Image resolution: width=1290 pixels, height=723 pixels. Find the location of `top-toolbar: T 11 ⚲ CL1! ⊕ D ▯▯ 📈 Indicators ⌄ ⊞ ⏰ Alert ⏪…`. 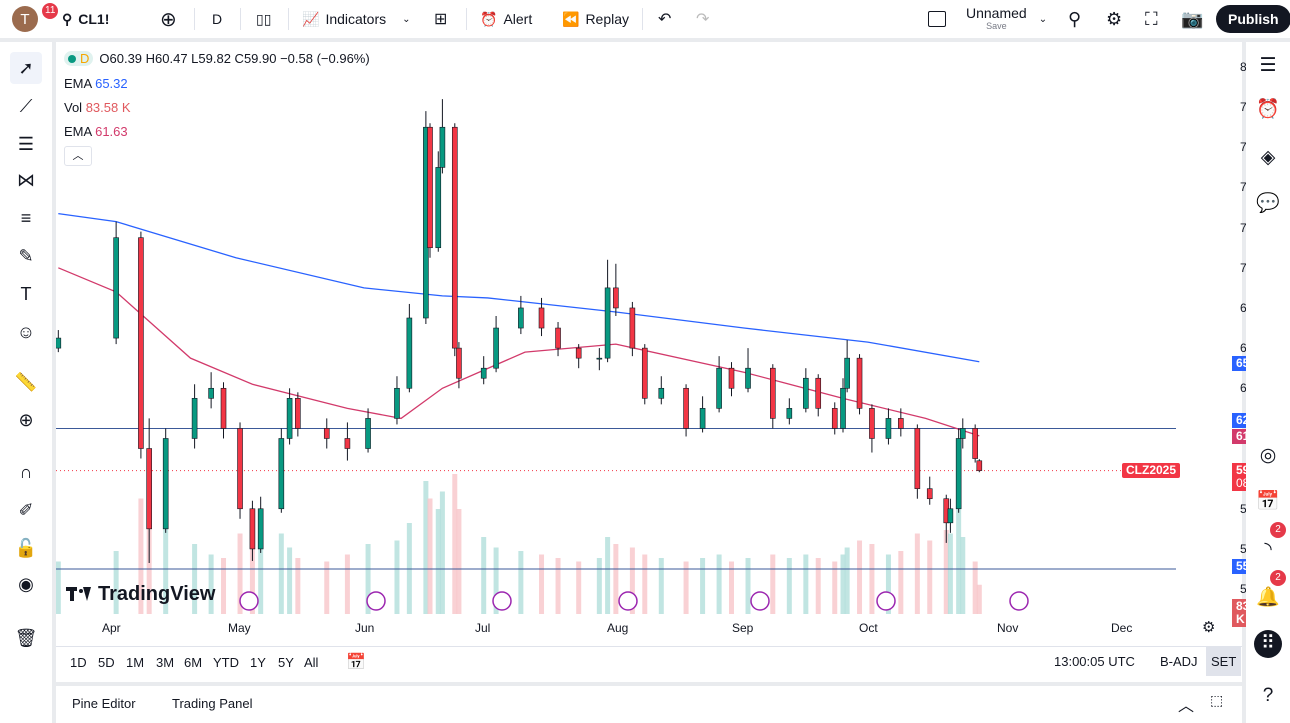

top-toolbar: T 11 ⚲ CL1! ⊕ D ▯▯ 📈 Indicators ⌄ ⊞ ⏰ Alert ⏪… is located at coordinates (645, 19).